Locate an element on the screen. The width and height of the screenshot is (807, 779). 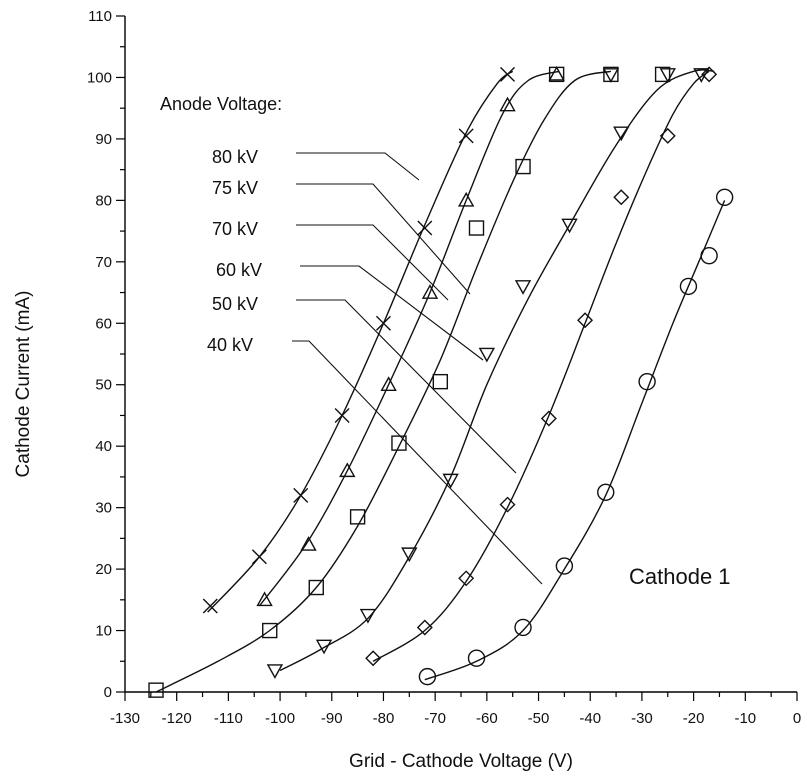
y-tick-label: 70 is located at coordinates (103, 262).